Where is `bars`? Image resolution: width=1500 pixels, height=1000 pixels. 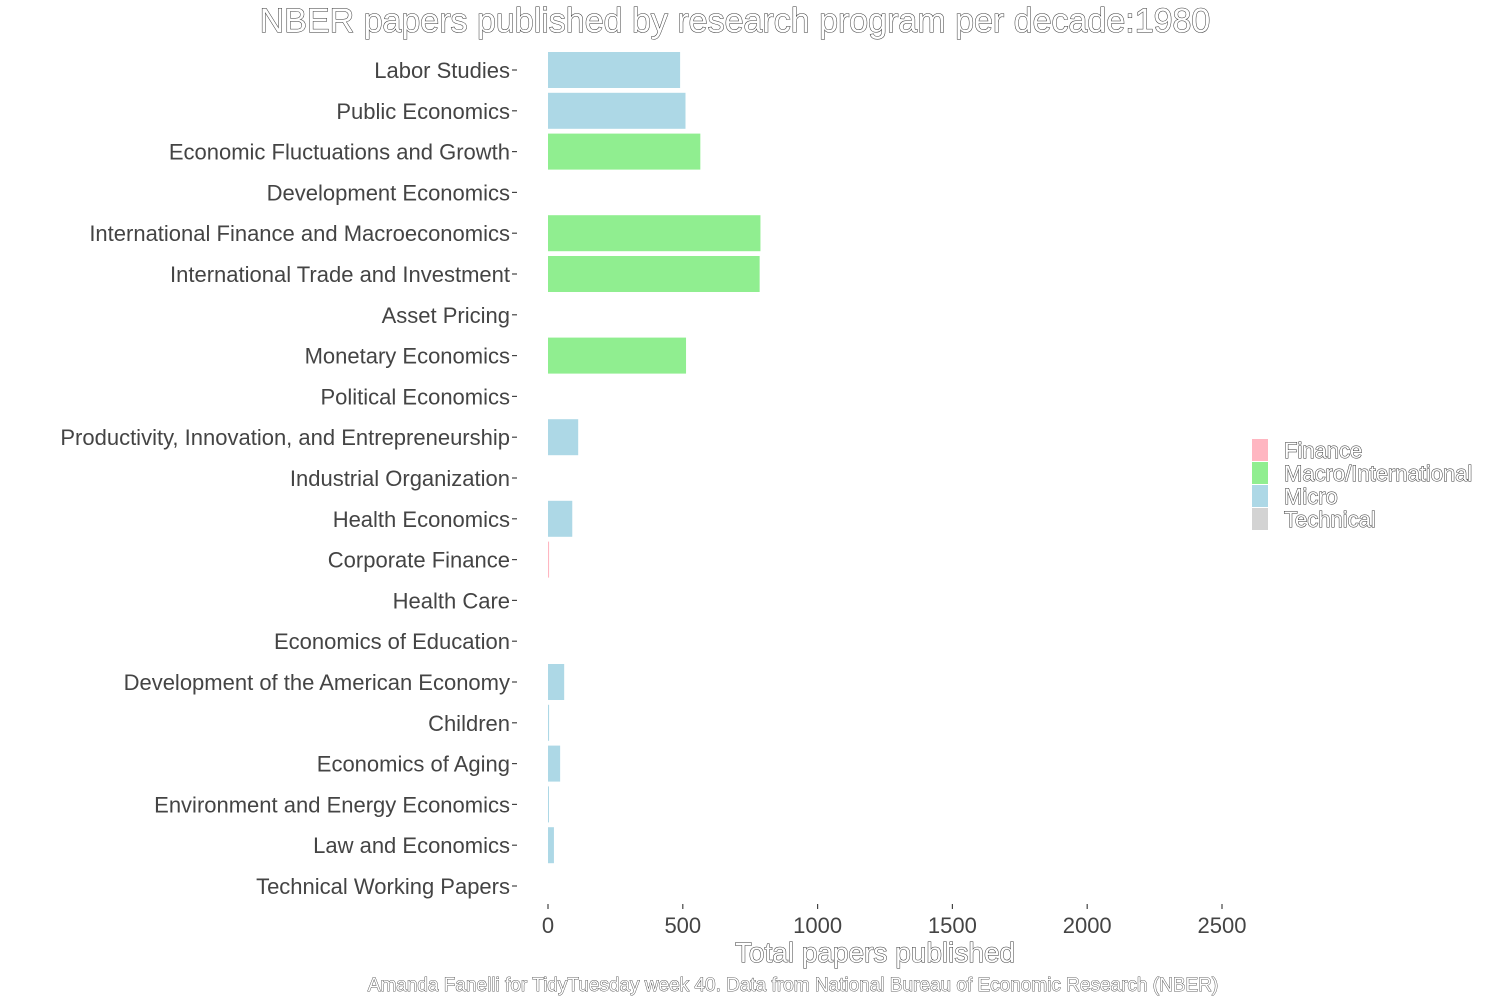
bars is located at coordinates (654, 458).